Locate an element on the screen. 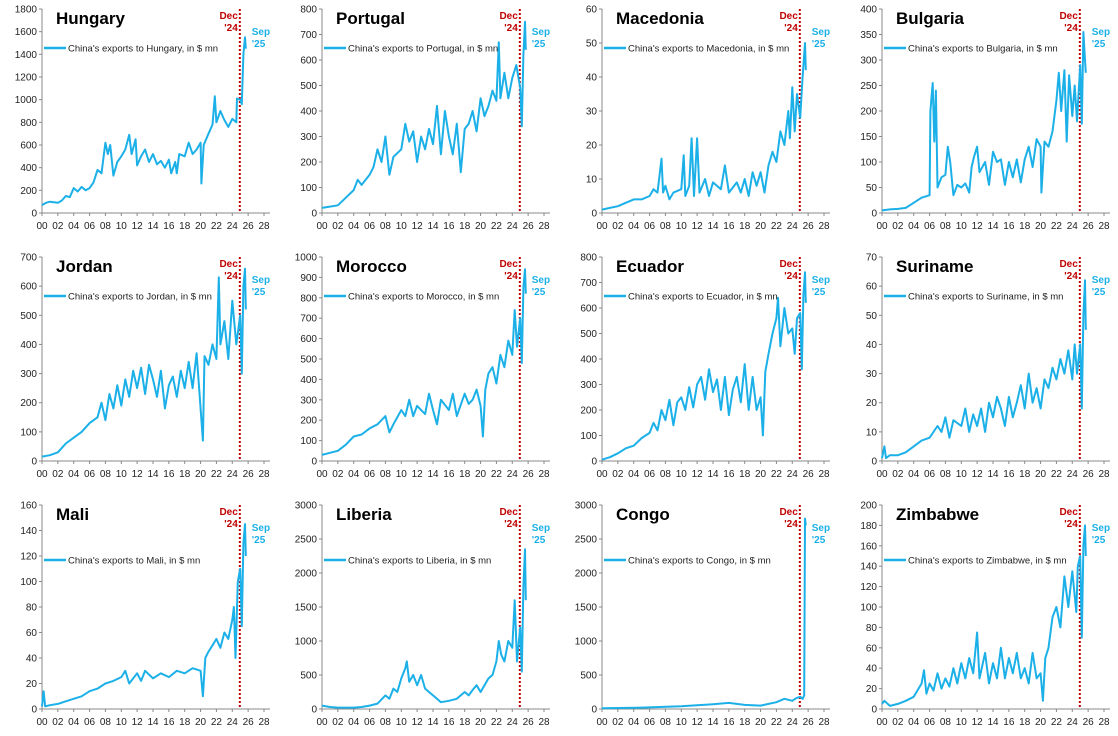 This screenshot has width=1118, height=736. x-tick-label: 26 is located at coordinates (1089, 226).